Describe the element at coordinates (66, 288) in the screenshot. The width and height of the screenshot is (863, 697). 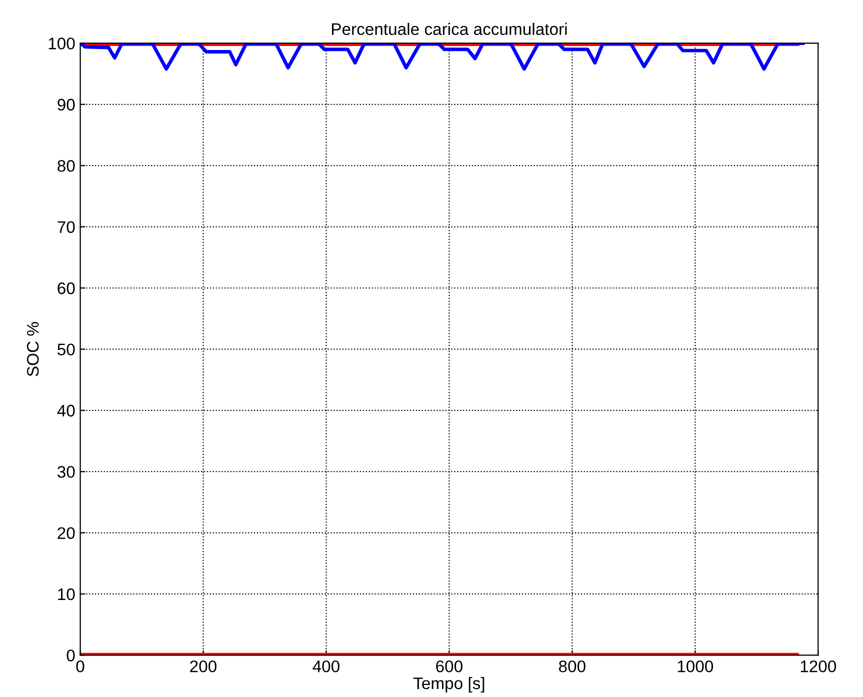
I see `y-tick-label: 60` at that location.